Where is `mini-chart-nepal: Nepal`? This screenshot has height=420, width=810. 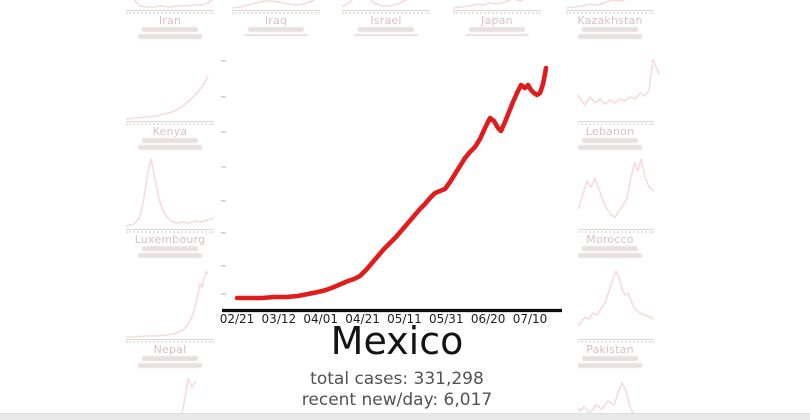
mini-chart-nepal: Nepal is located at coordinates (170, 316).